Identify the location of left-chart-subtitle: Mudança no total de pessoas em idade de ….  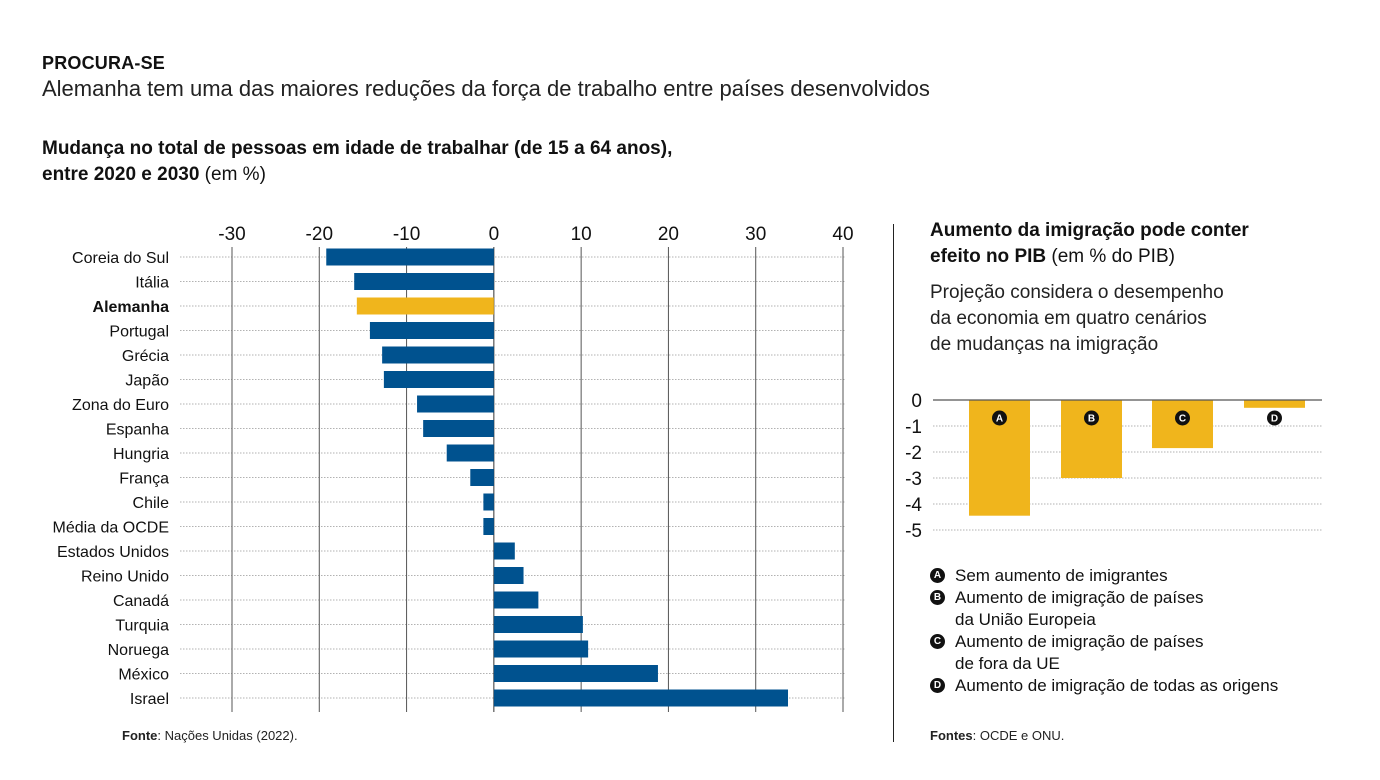
(357, 162).